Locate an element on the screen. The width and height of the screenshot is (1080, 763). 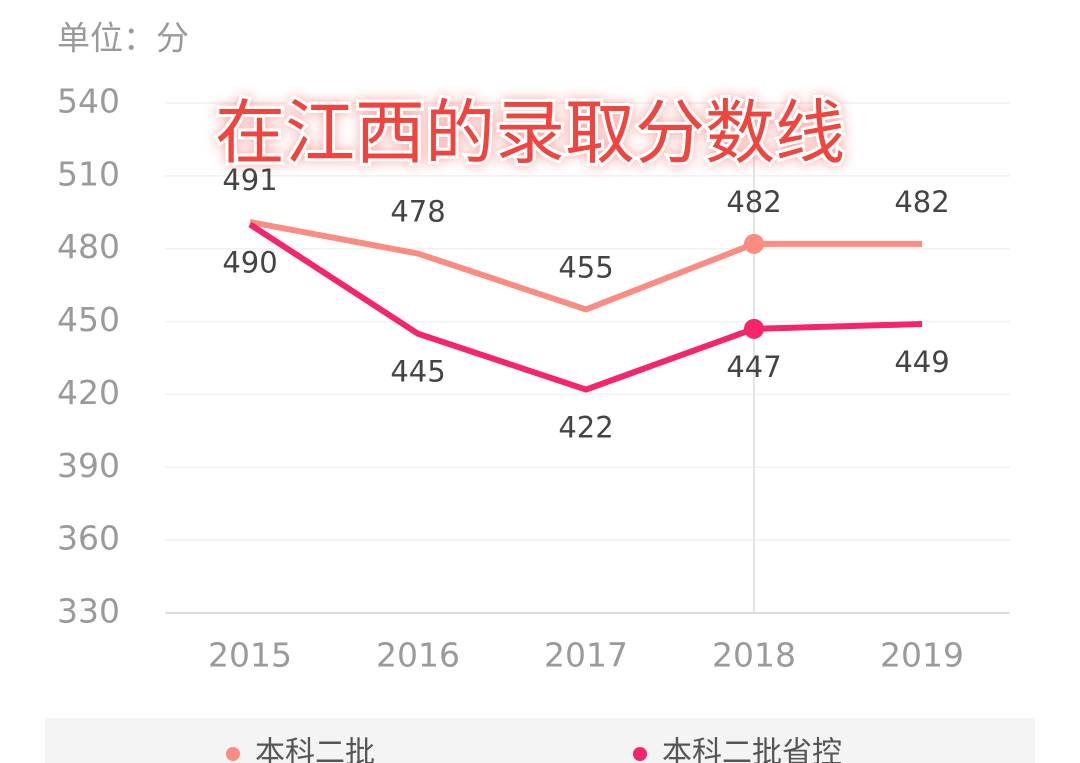
data-label: 449 is located at coordinates (921, 362).